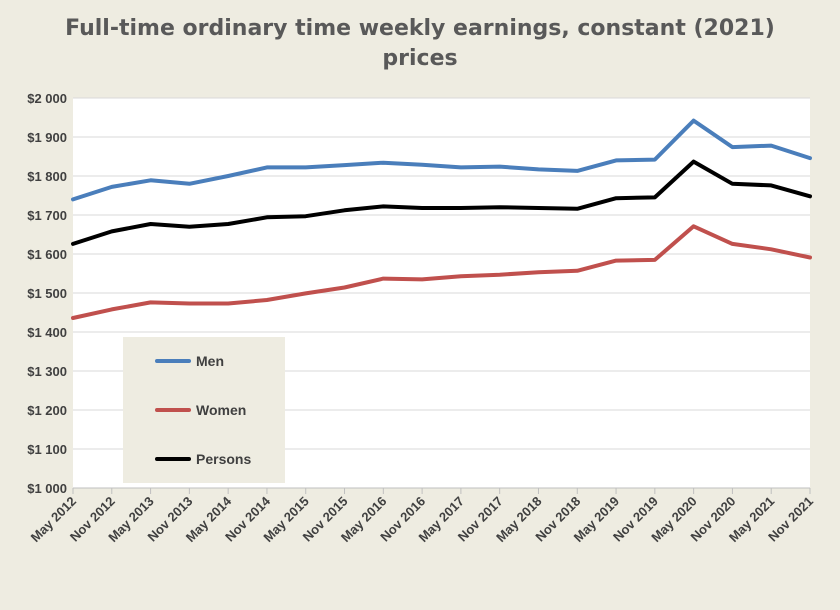 Image resolution: width=840 pixels, height=610 pixels. What do you see at coordinates (441, 160) in the screenshot?
I see `series-line-men` at bounding box center [441, 160].